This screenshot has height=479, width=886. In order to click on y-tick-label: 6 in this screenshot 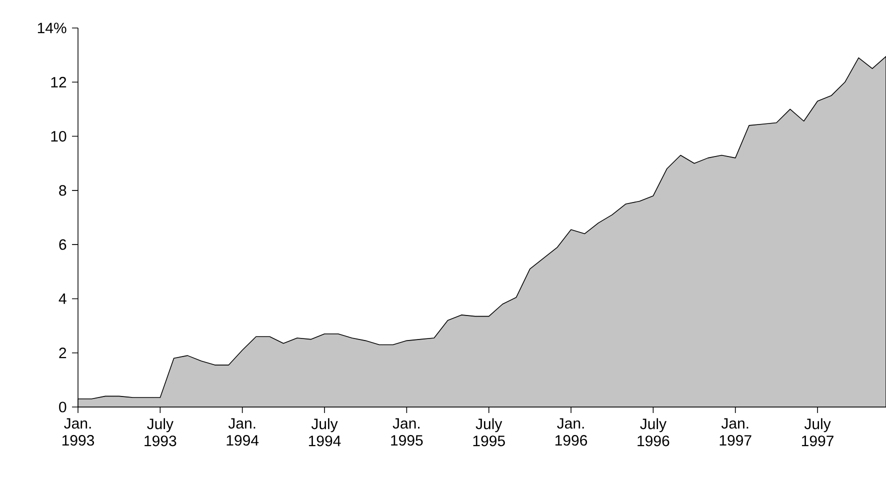, I will do `click(62, 244)`.